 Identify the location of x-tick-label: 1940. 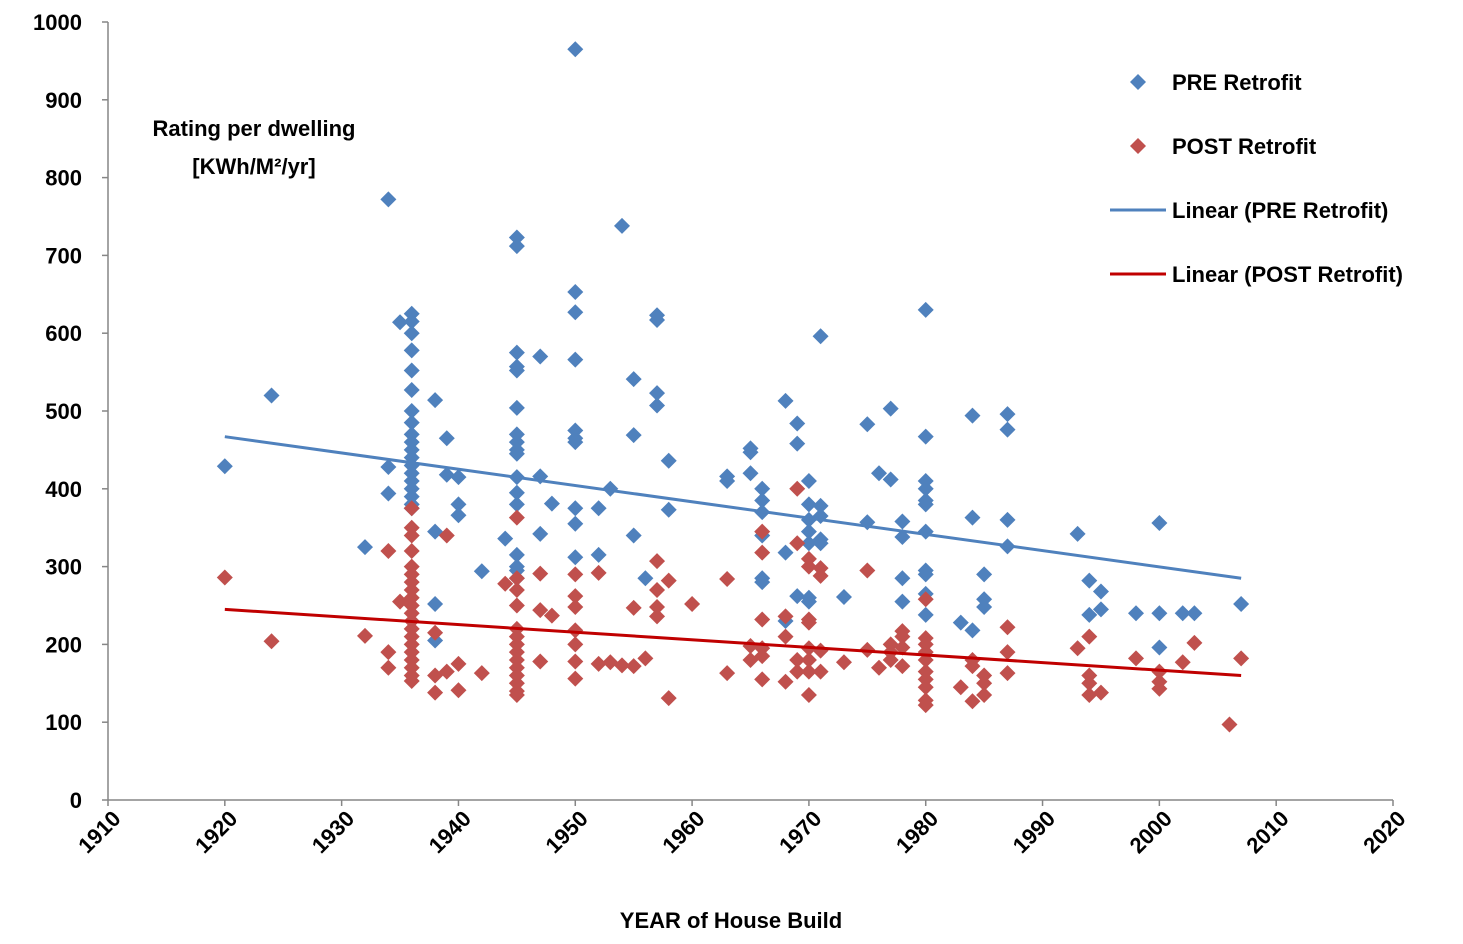
(450, 832).